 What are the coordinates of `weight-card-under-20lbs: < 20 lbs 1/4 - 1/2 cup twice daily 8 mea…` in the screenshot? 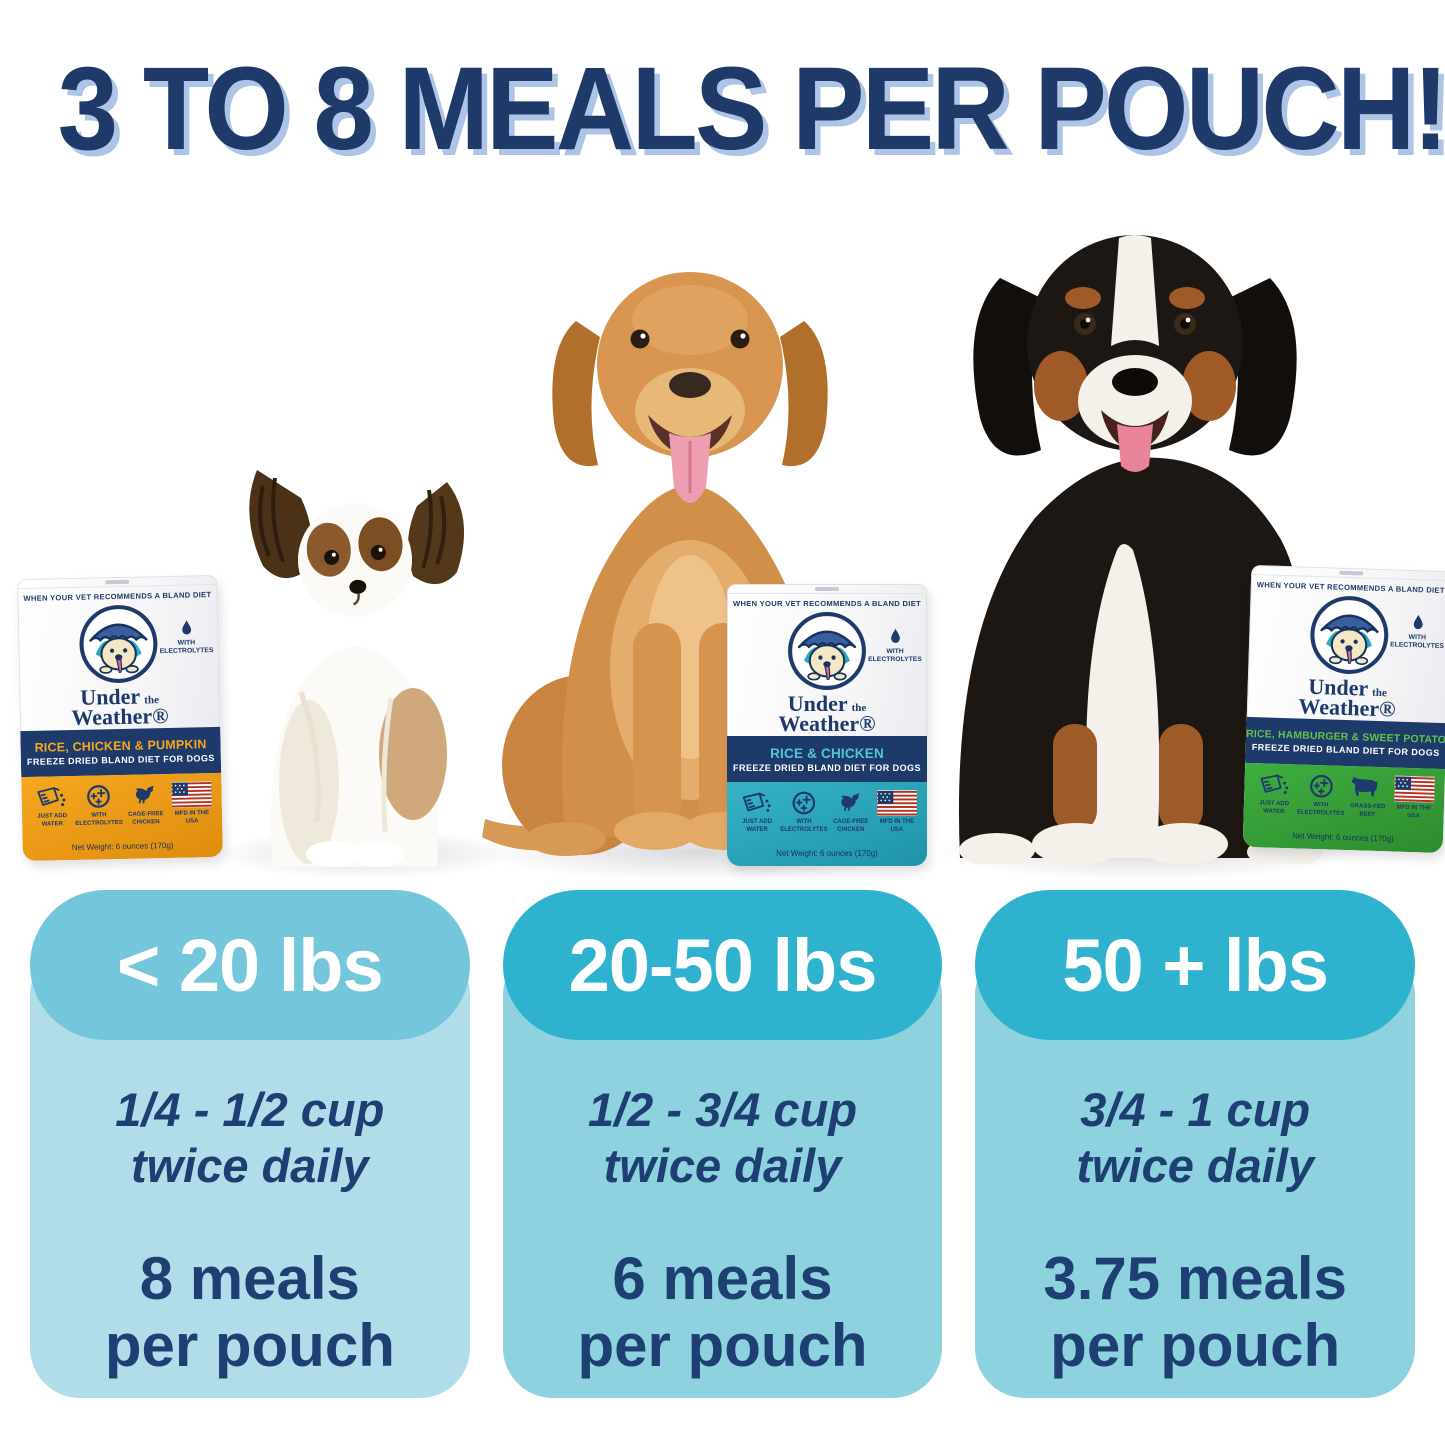 It's located at (250, 1144).